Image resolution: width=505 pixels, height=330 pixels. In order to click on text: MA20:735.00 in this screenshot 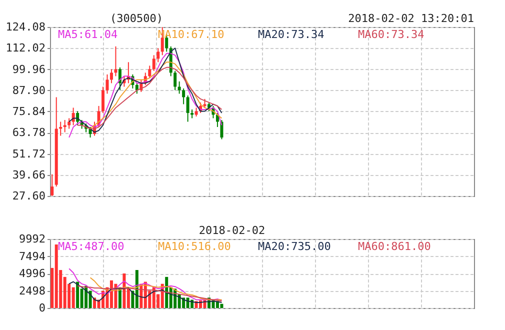, I will do `click(294, 246)`.